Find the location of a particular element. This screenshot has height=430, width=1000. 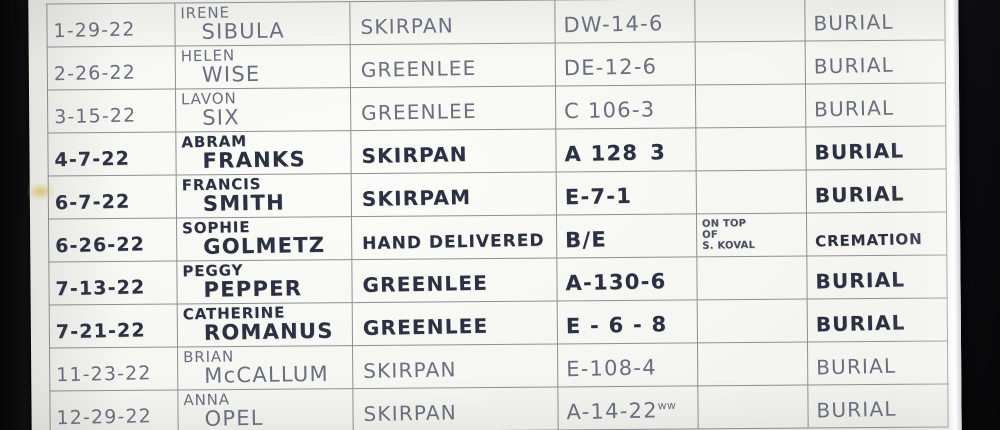

table-row: 1-29-22 IRENE SIBULA SKIRPAN DW-14-6 BURIAL is located at coordinates (496, 24).